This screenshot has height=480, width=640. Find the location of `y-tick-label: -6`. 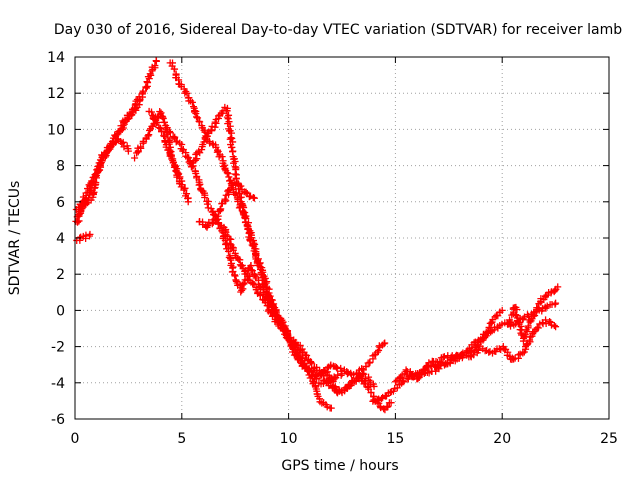

y-tick-label: -6 is located at coordinates (58, 420).